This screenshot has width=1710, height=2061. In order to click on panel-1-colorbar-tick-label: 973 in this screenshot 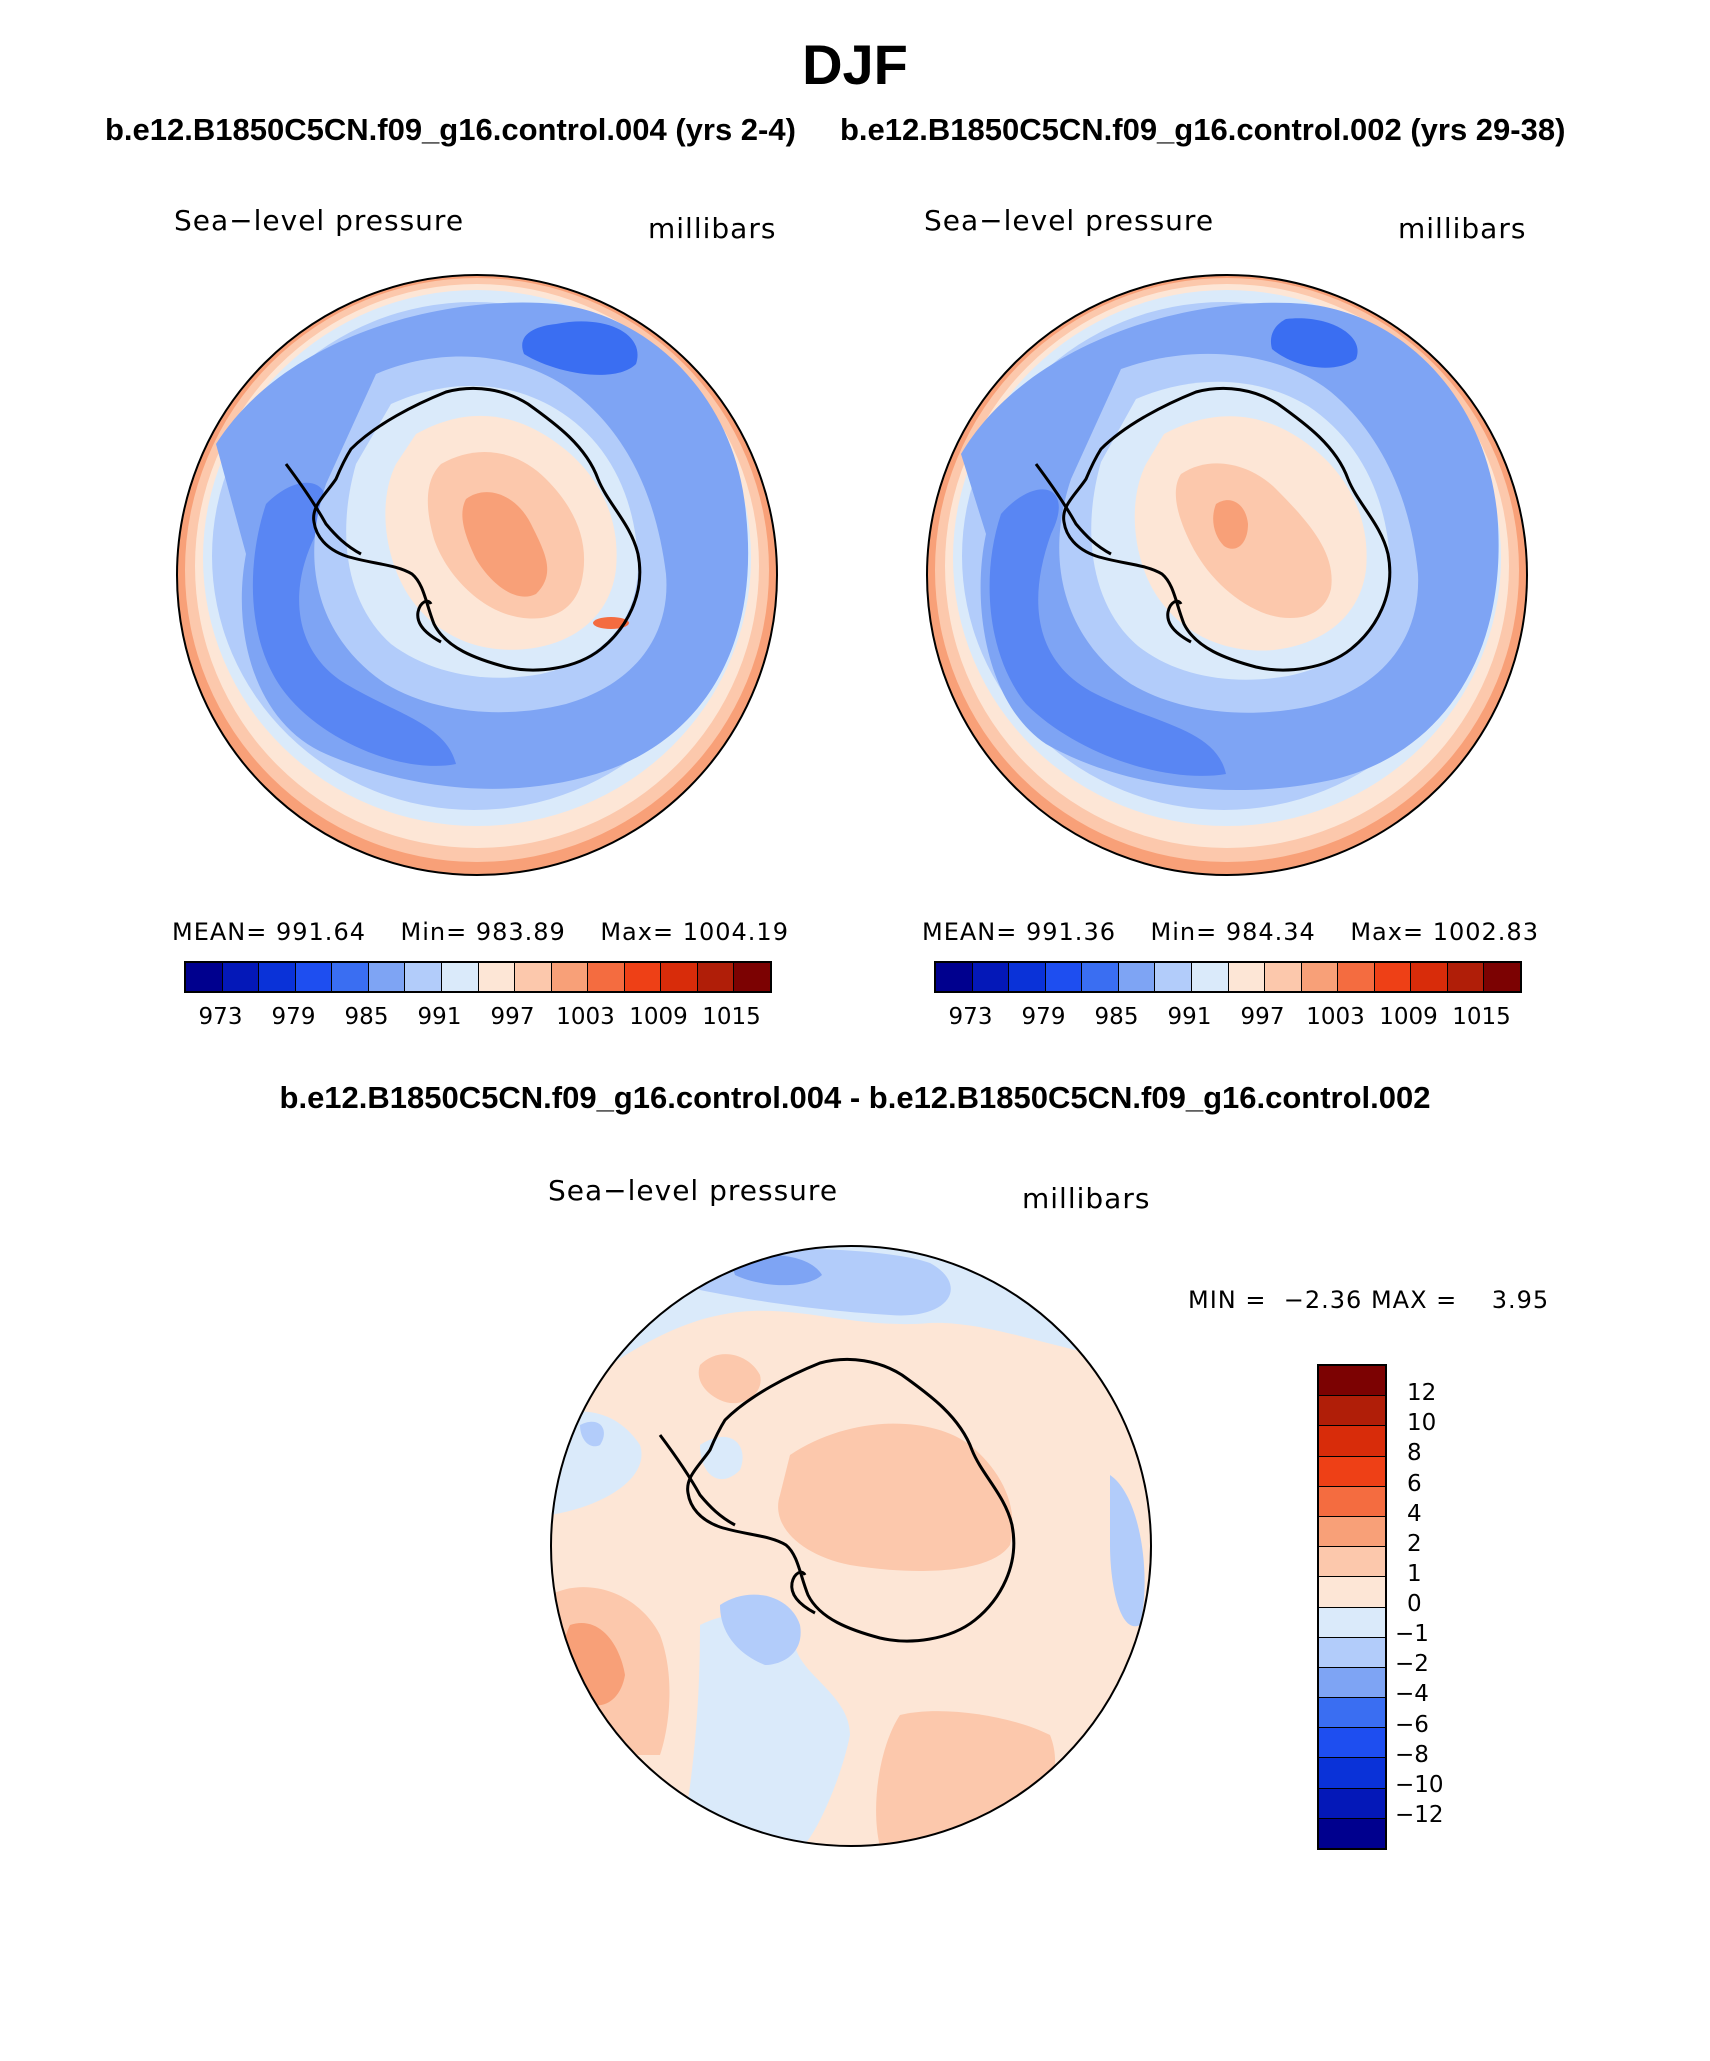, I will do `click(220, 1017)`.